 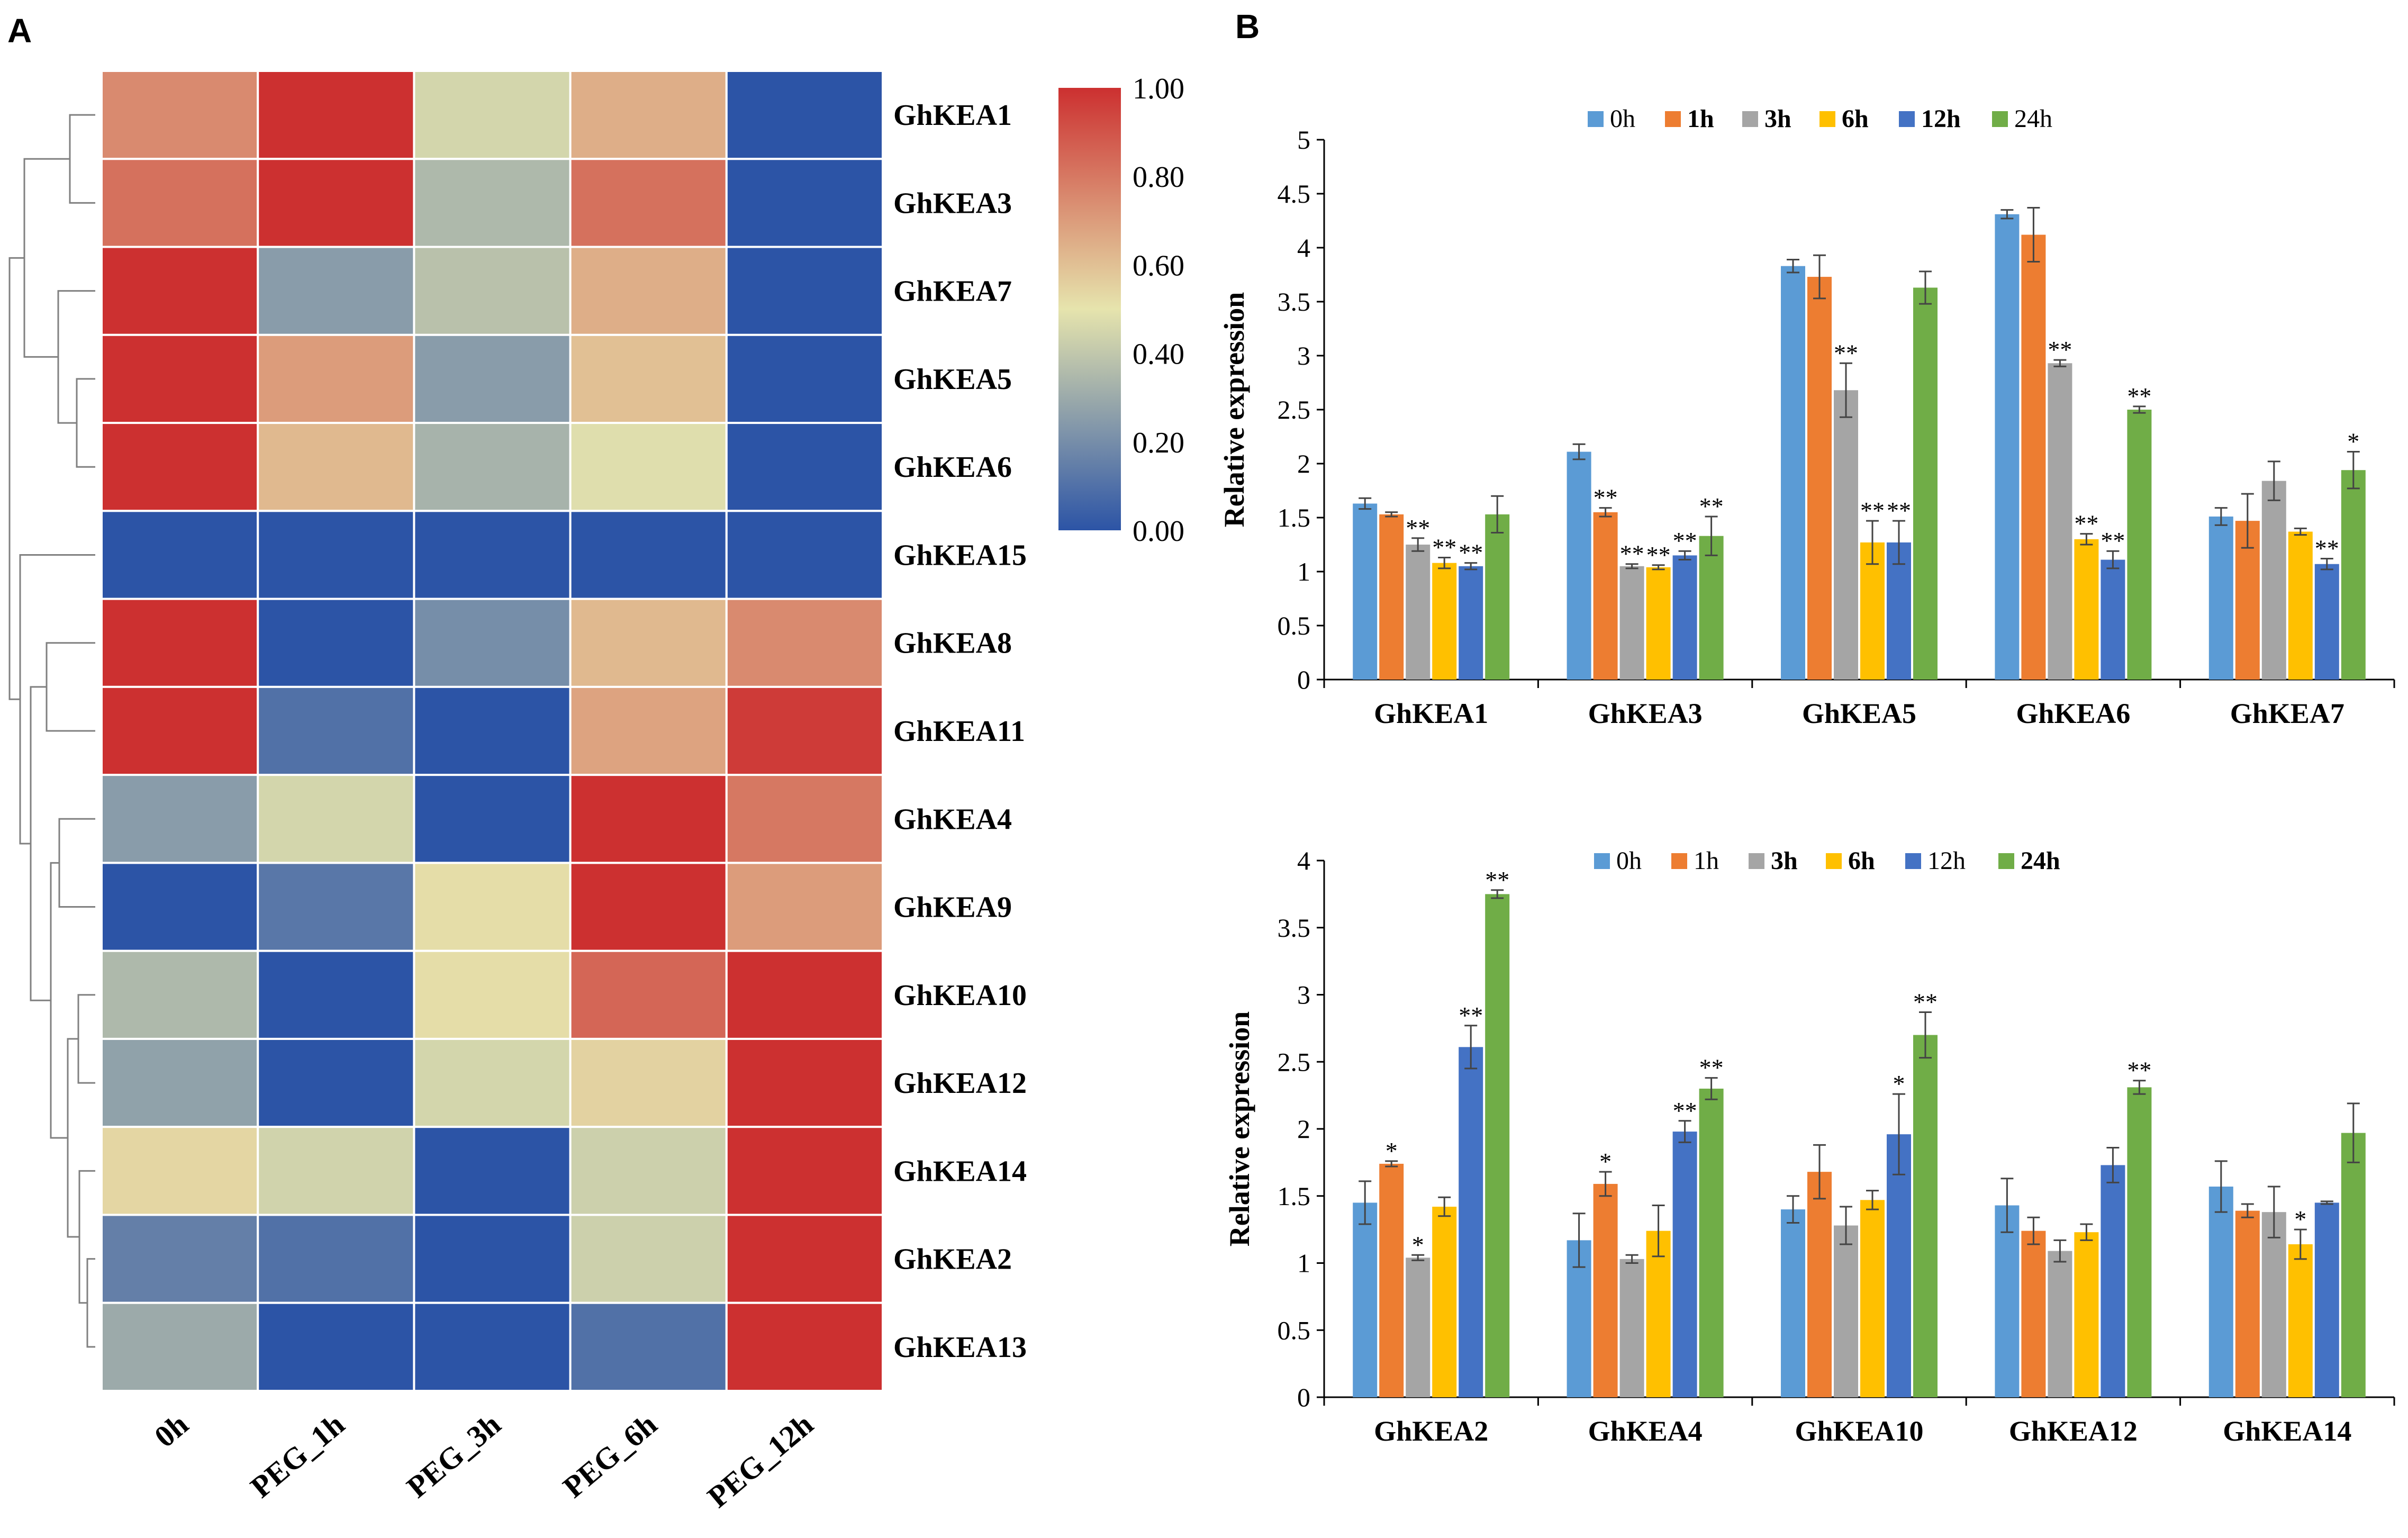 I want to click on heatmap-cell-ghkea13-peg_1h, so click(x=336, y=1346).